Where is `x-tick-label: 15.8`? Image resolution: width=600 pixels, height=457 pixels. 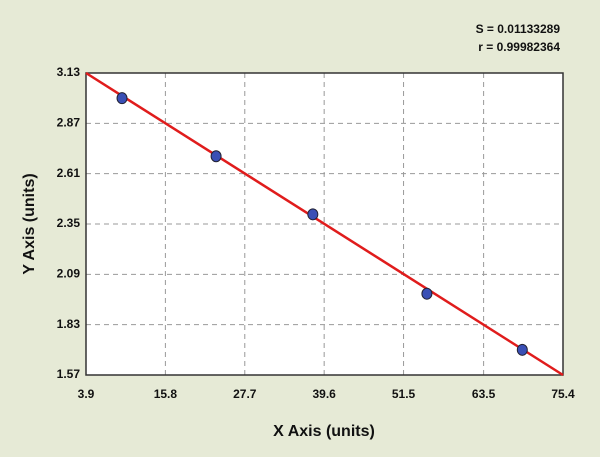 x-tick-label: 15.8 is located at coordinates (166, 394).